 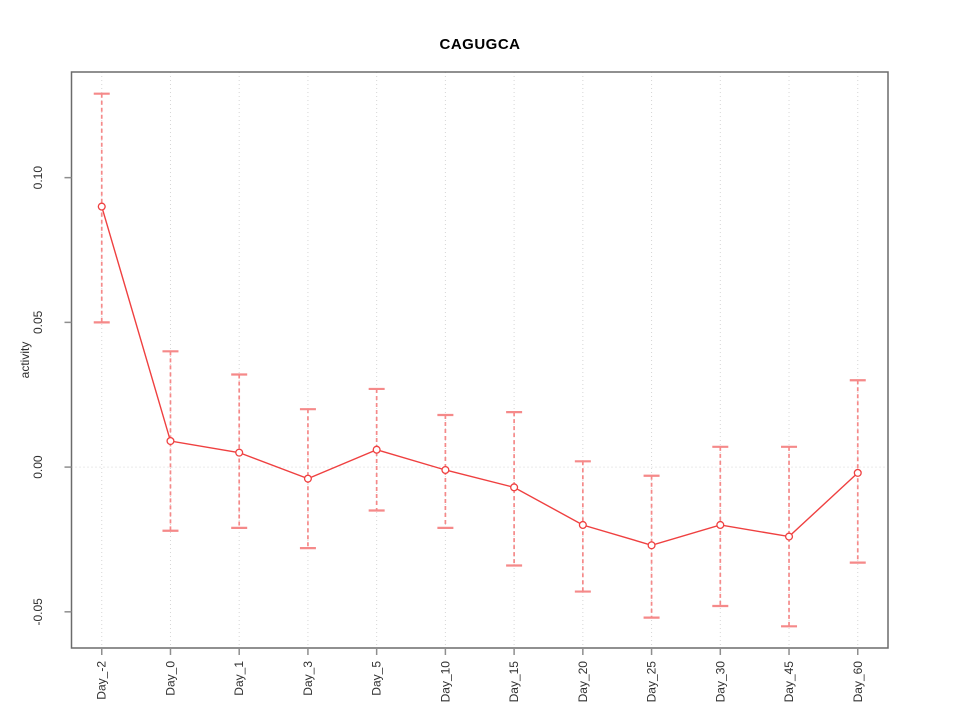 I want to click on x-tick-label: Day_30, so click(x=720, y=682).